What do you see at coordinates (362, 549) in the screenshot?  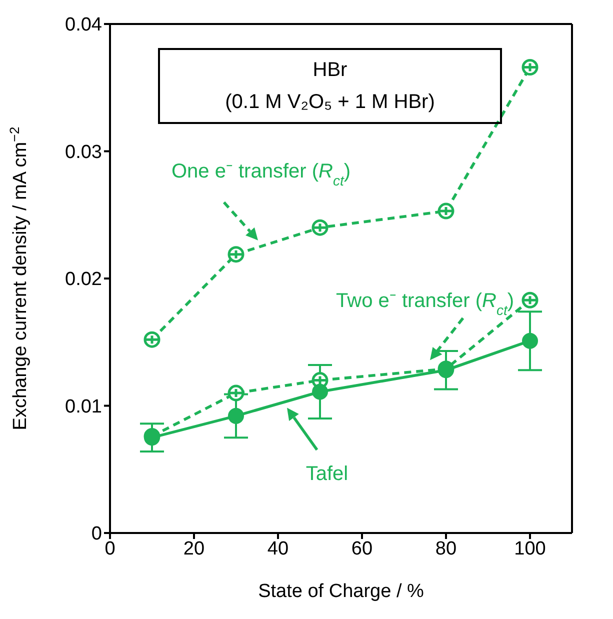 I see `x-tick-label: 60` at bounding box center [362, 549].